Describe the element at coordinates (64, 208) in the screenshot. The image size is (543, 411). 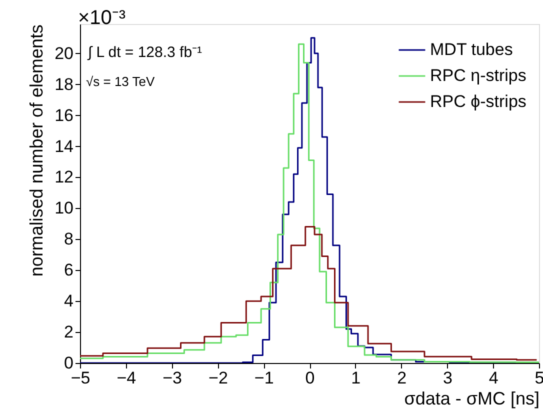
I see `y-tick-label: 10` at that location.